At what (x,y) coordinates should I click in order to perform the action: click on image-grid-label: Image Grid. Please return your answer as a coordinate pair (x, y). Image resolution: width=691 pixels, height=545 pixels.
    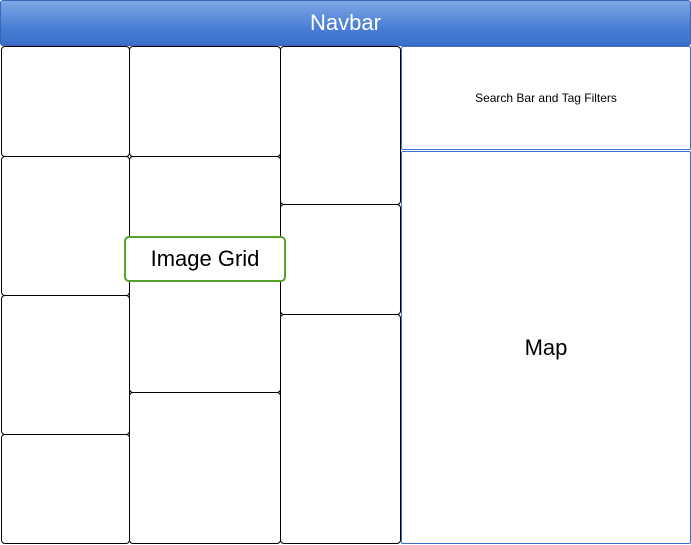
    Looking at the image, I should click on (205, 259).